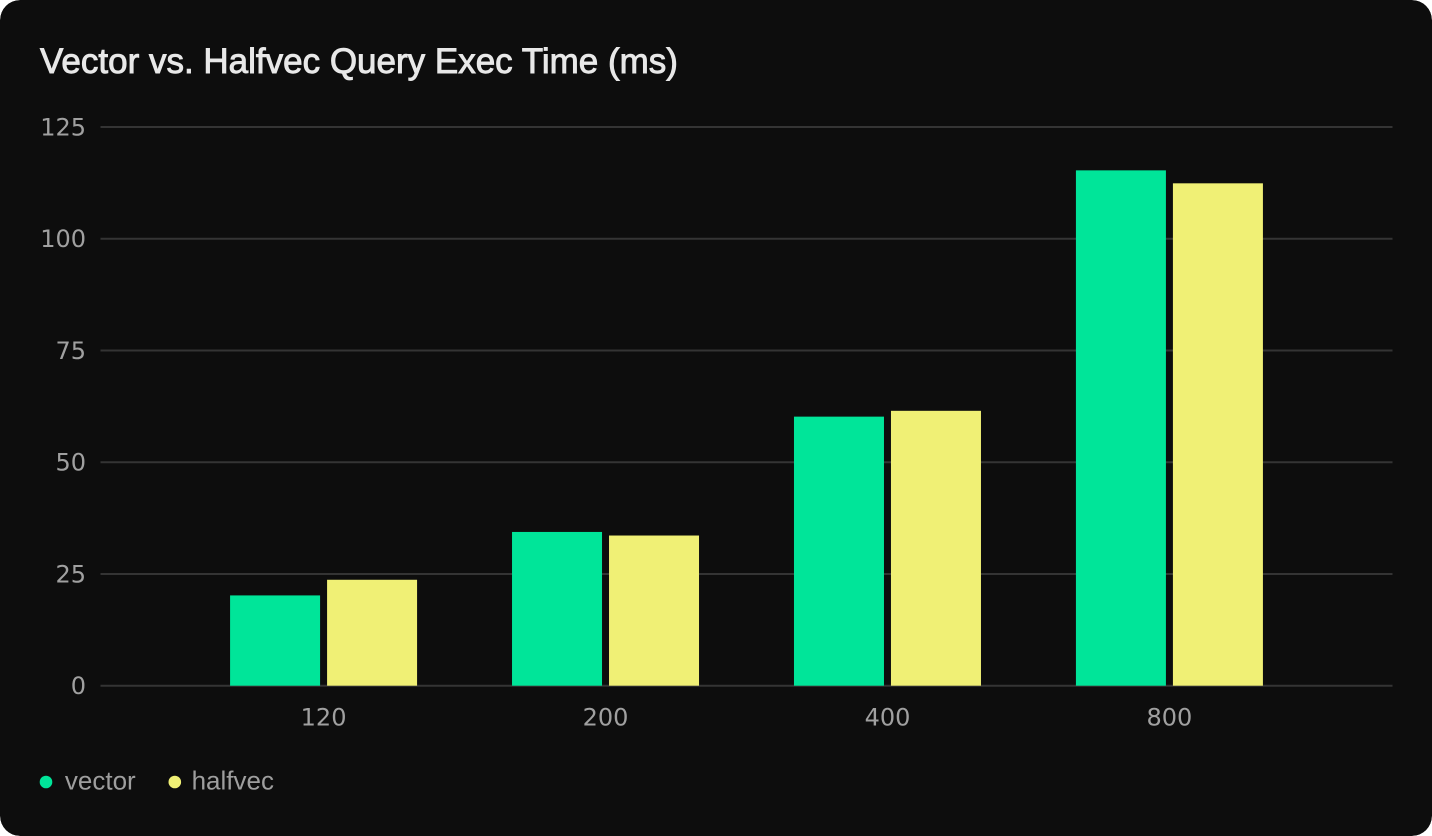 The image size is (1432, 836). What do you see at coordinates (70, 463) in the screenshot?
I see `y-tick-label-50: 50` at bounding box center [70, 463].